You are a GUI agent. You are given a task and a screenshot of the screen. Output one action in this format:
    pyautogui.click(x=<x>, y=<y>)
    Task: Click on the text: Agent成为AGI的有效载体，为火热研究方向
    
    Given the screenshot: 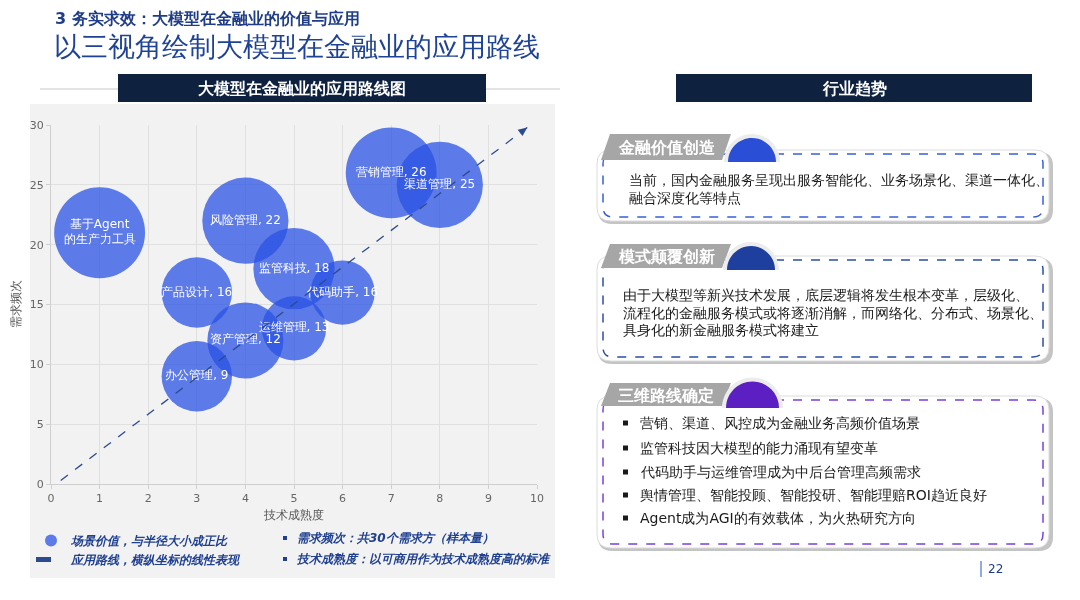 What is the action you would take?
    pyautogui.click(x=778, y=518)
    